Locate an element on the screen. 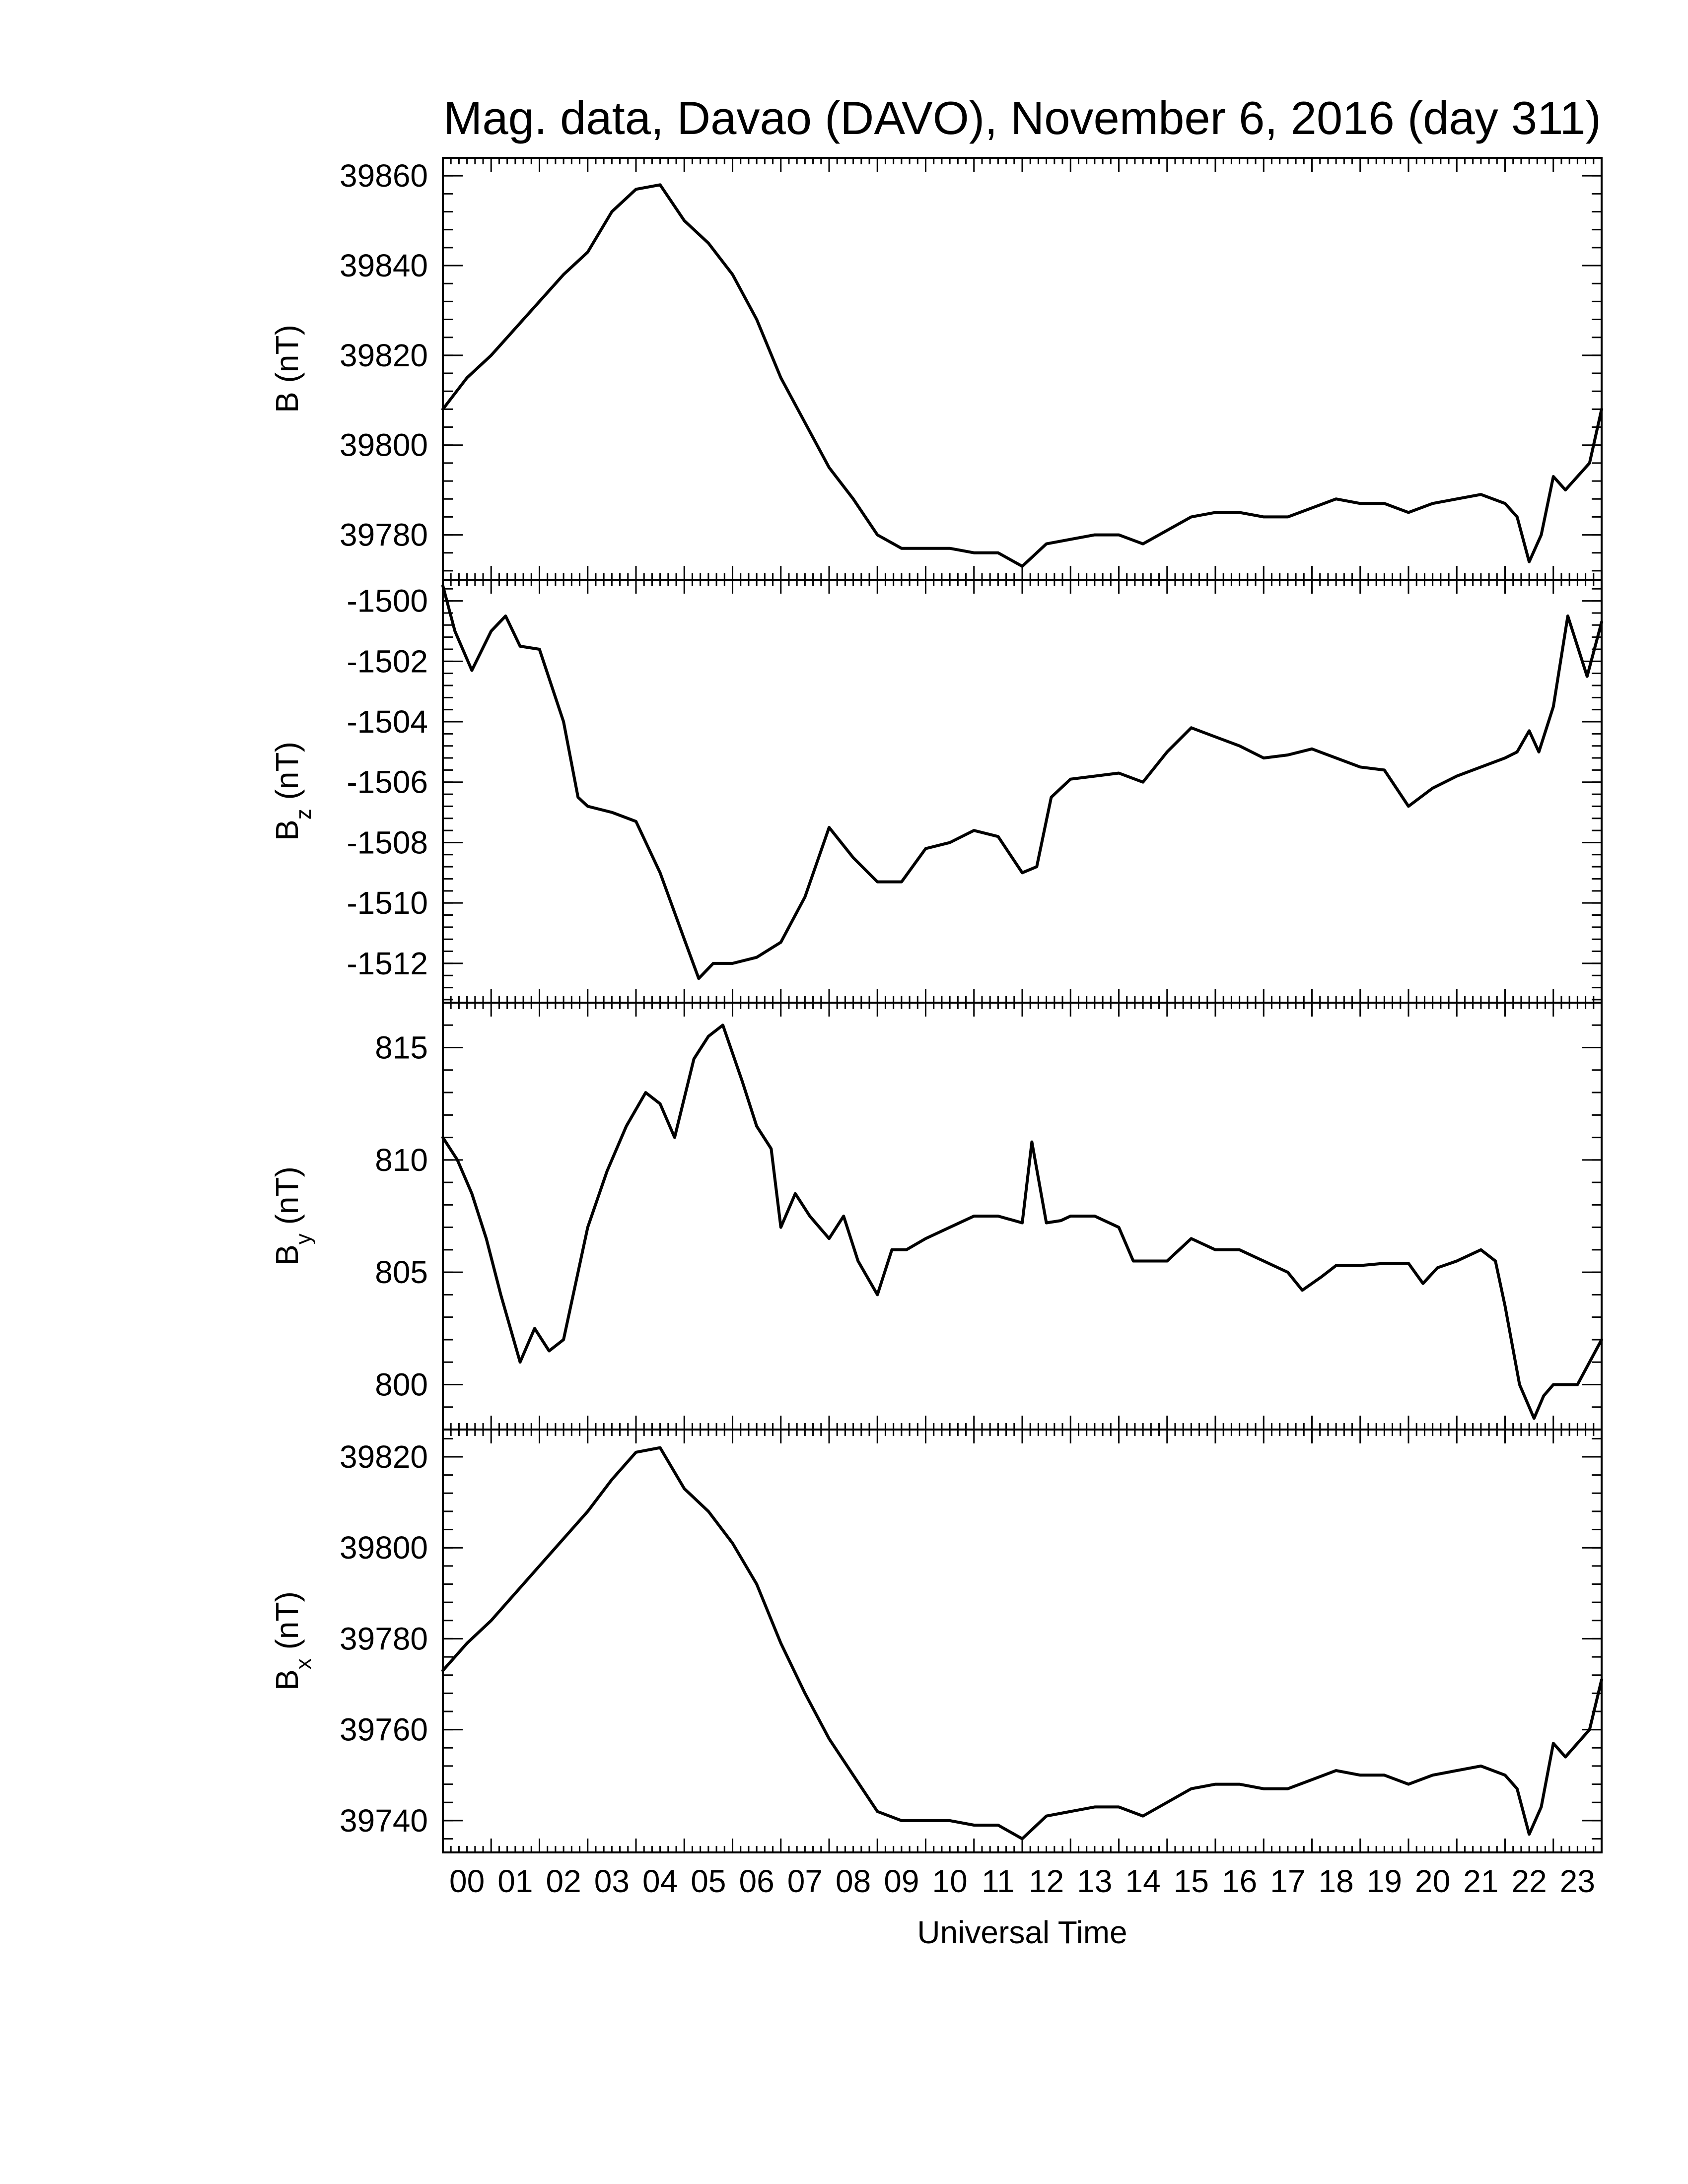  x-tick-label: 06 is located at coordinates (756, 1881).